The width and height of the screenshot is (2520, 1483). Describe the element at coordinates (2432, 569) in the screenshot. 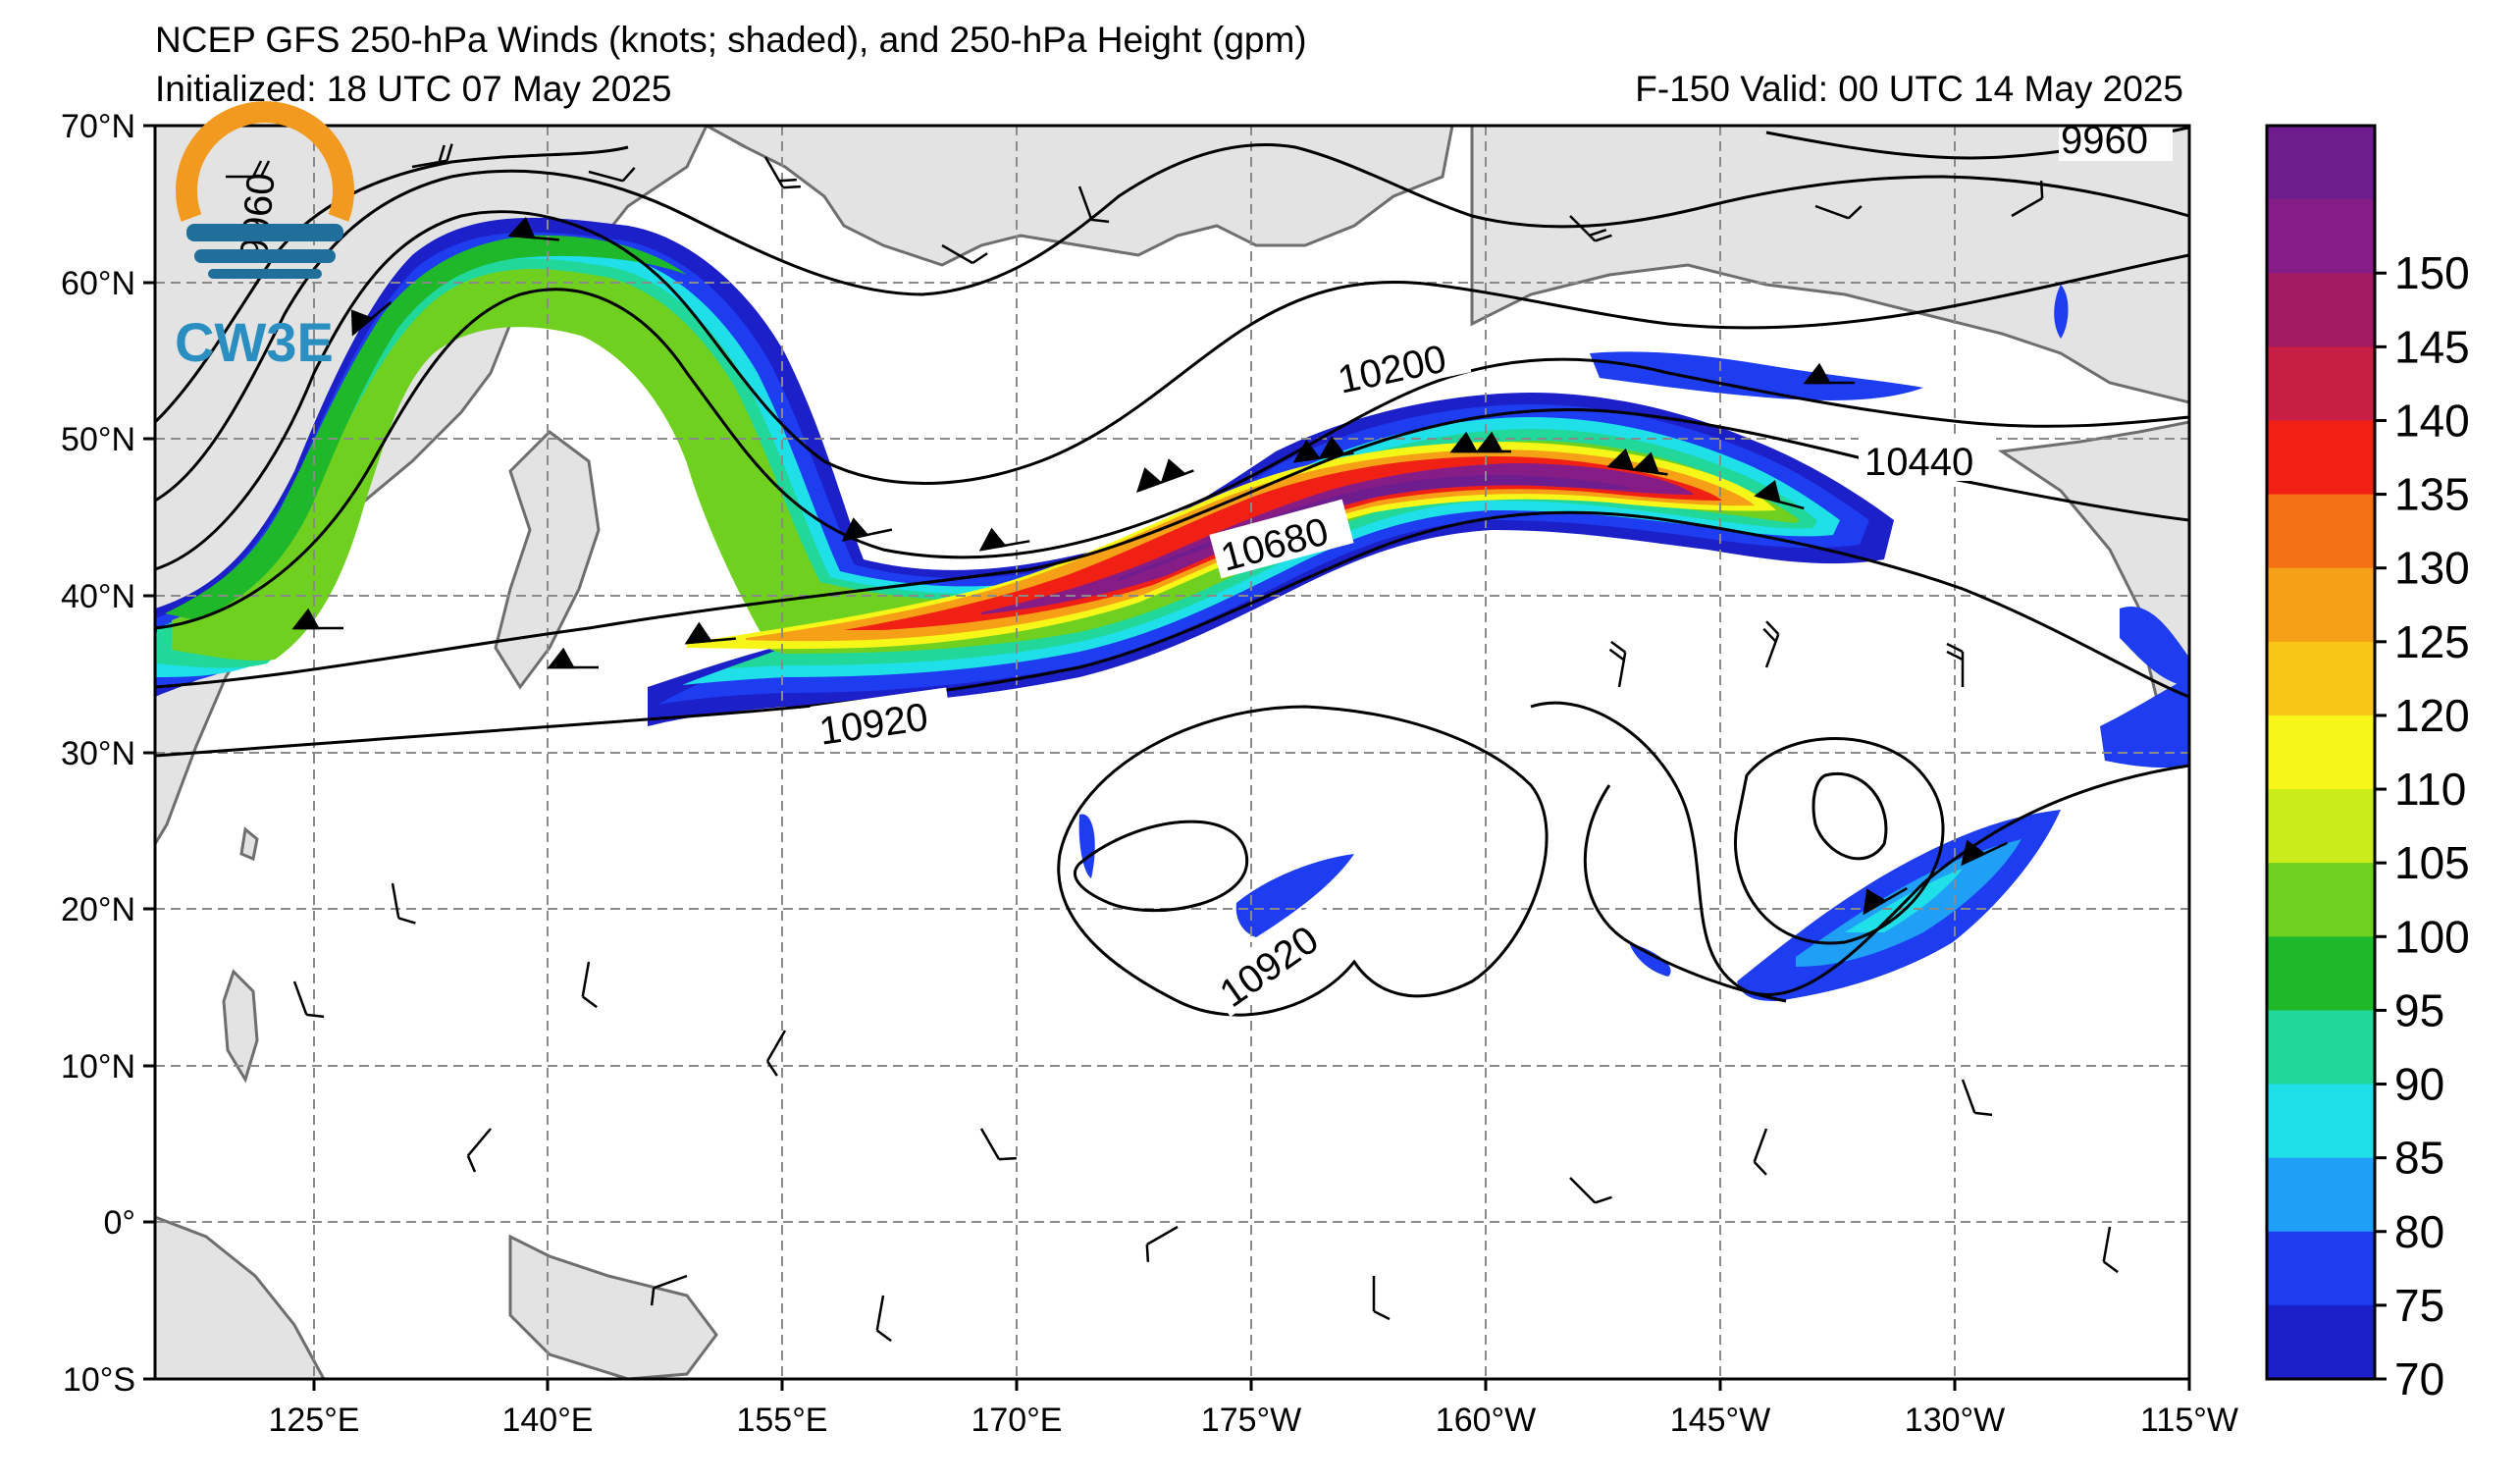

I see `colorbar-label: 130` at that location.